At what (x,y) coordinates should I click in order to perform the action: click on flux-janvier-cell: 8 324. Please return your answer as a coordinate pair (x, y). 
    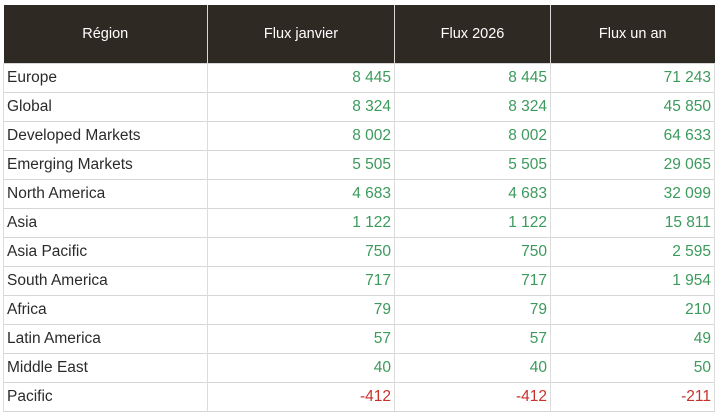
    Looking at the image, I should click on (301, 107).